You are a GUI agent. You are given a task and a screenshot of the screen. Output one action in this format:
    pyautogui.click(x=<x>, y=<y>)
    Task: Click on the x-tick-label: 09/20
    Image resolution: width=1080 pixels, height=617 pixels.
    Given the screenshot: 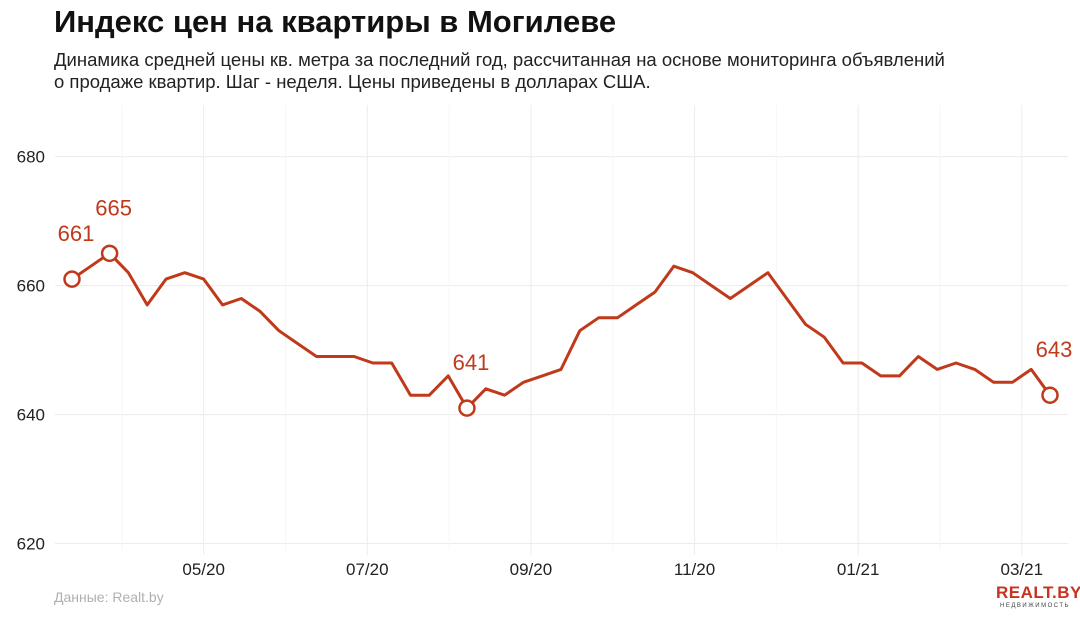 What is the action you would take?
    pyautogui.click(x=531, y=569)
    